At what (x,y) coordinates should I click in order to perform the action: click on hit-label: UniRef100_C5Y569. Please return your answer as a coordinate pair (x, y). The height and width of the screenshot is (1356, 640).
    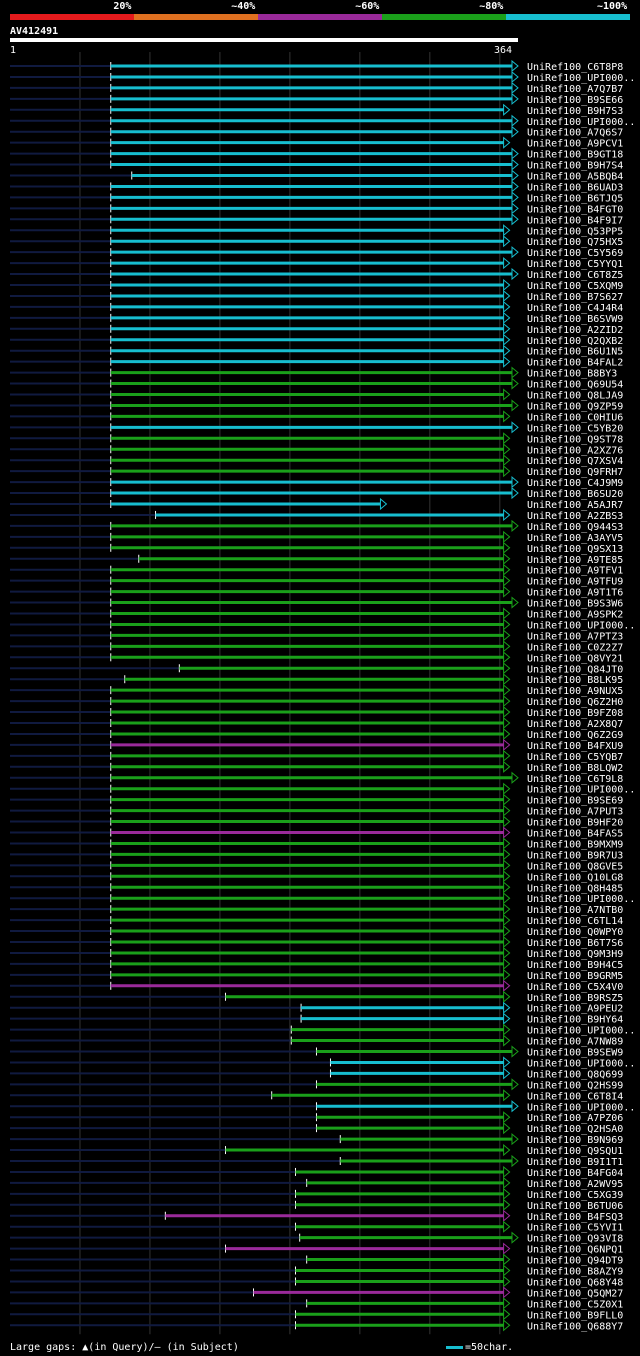
    Looking at the image, I should click on (575, 253).